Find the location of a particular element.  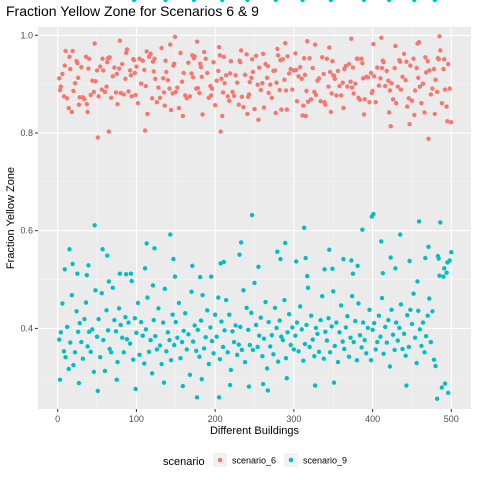

legend-title: scenario is located at coordinates (184, 462).